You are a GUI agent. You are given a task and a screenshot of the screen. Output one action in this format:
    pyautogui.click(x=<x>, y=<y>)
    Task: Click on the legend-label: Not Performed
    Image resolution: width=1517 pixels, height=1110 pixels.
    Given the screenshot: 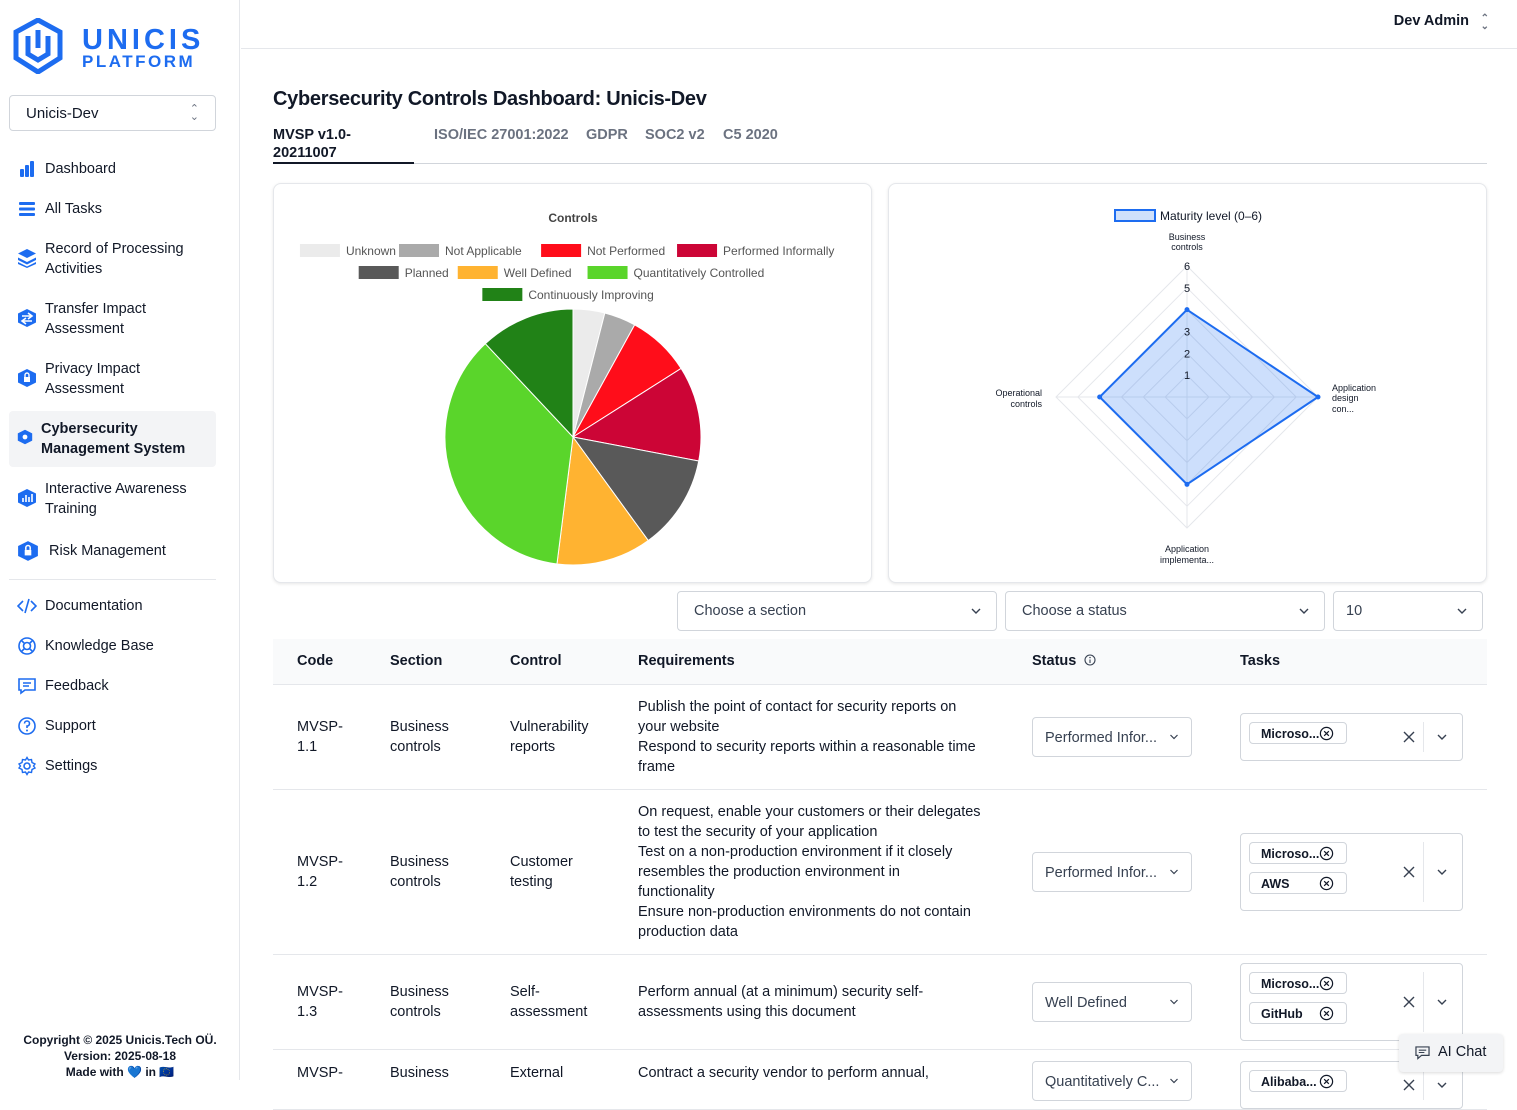 What is the action you would take?
    pyautogui.click(x=626, y=251)
    